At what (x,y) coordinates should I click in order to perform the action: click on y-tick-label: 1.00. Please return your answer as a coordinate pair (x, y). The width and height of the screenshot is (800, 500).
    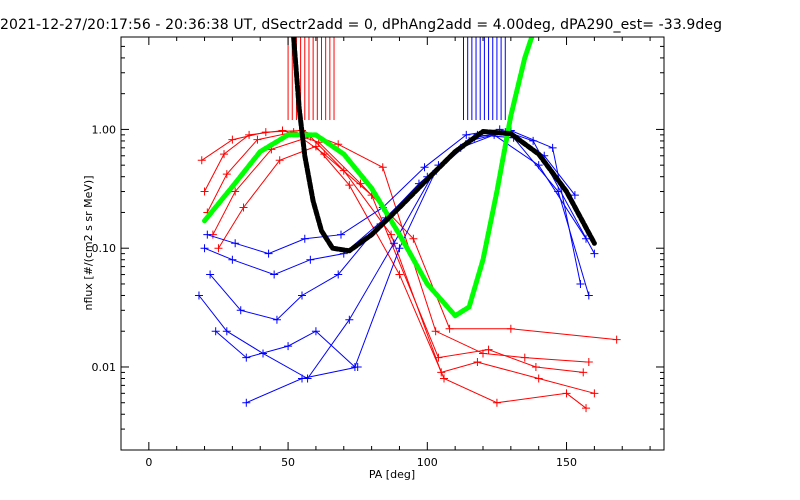
    Looking at the image, I should click on (104, 129).